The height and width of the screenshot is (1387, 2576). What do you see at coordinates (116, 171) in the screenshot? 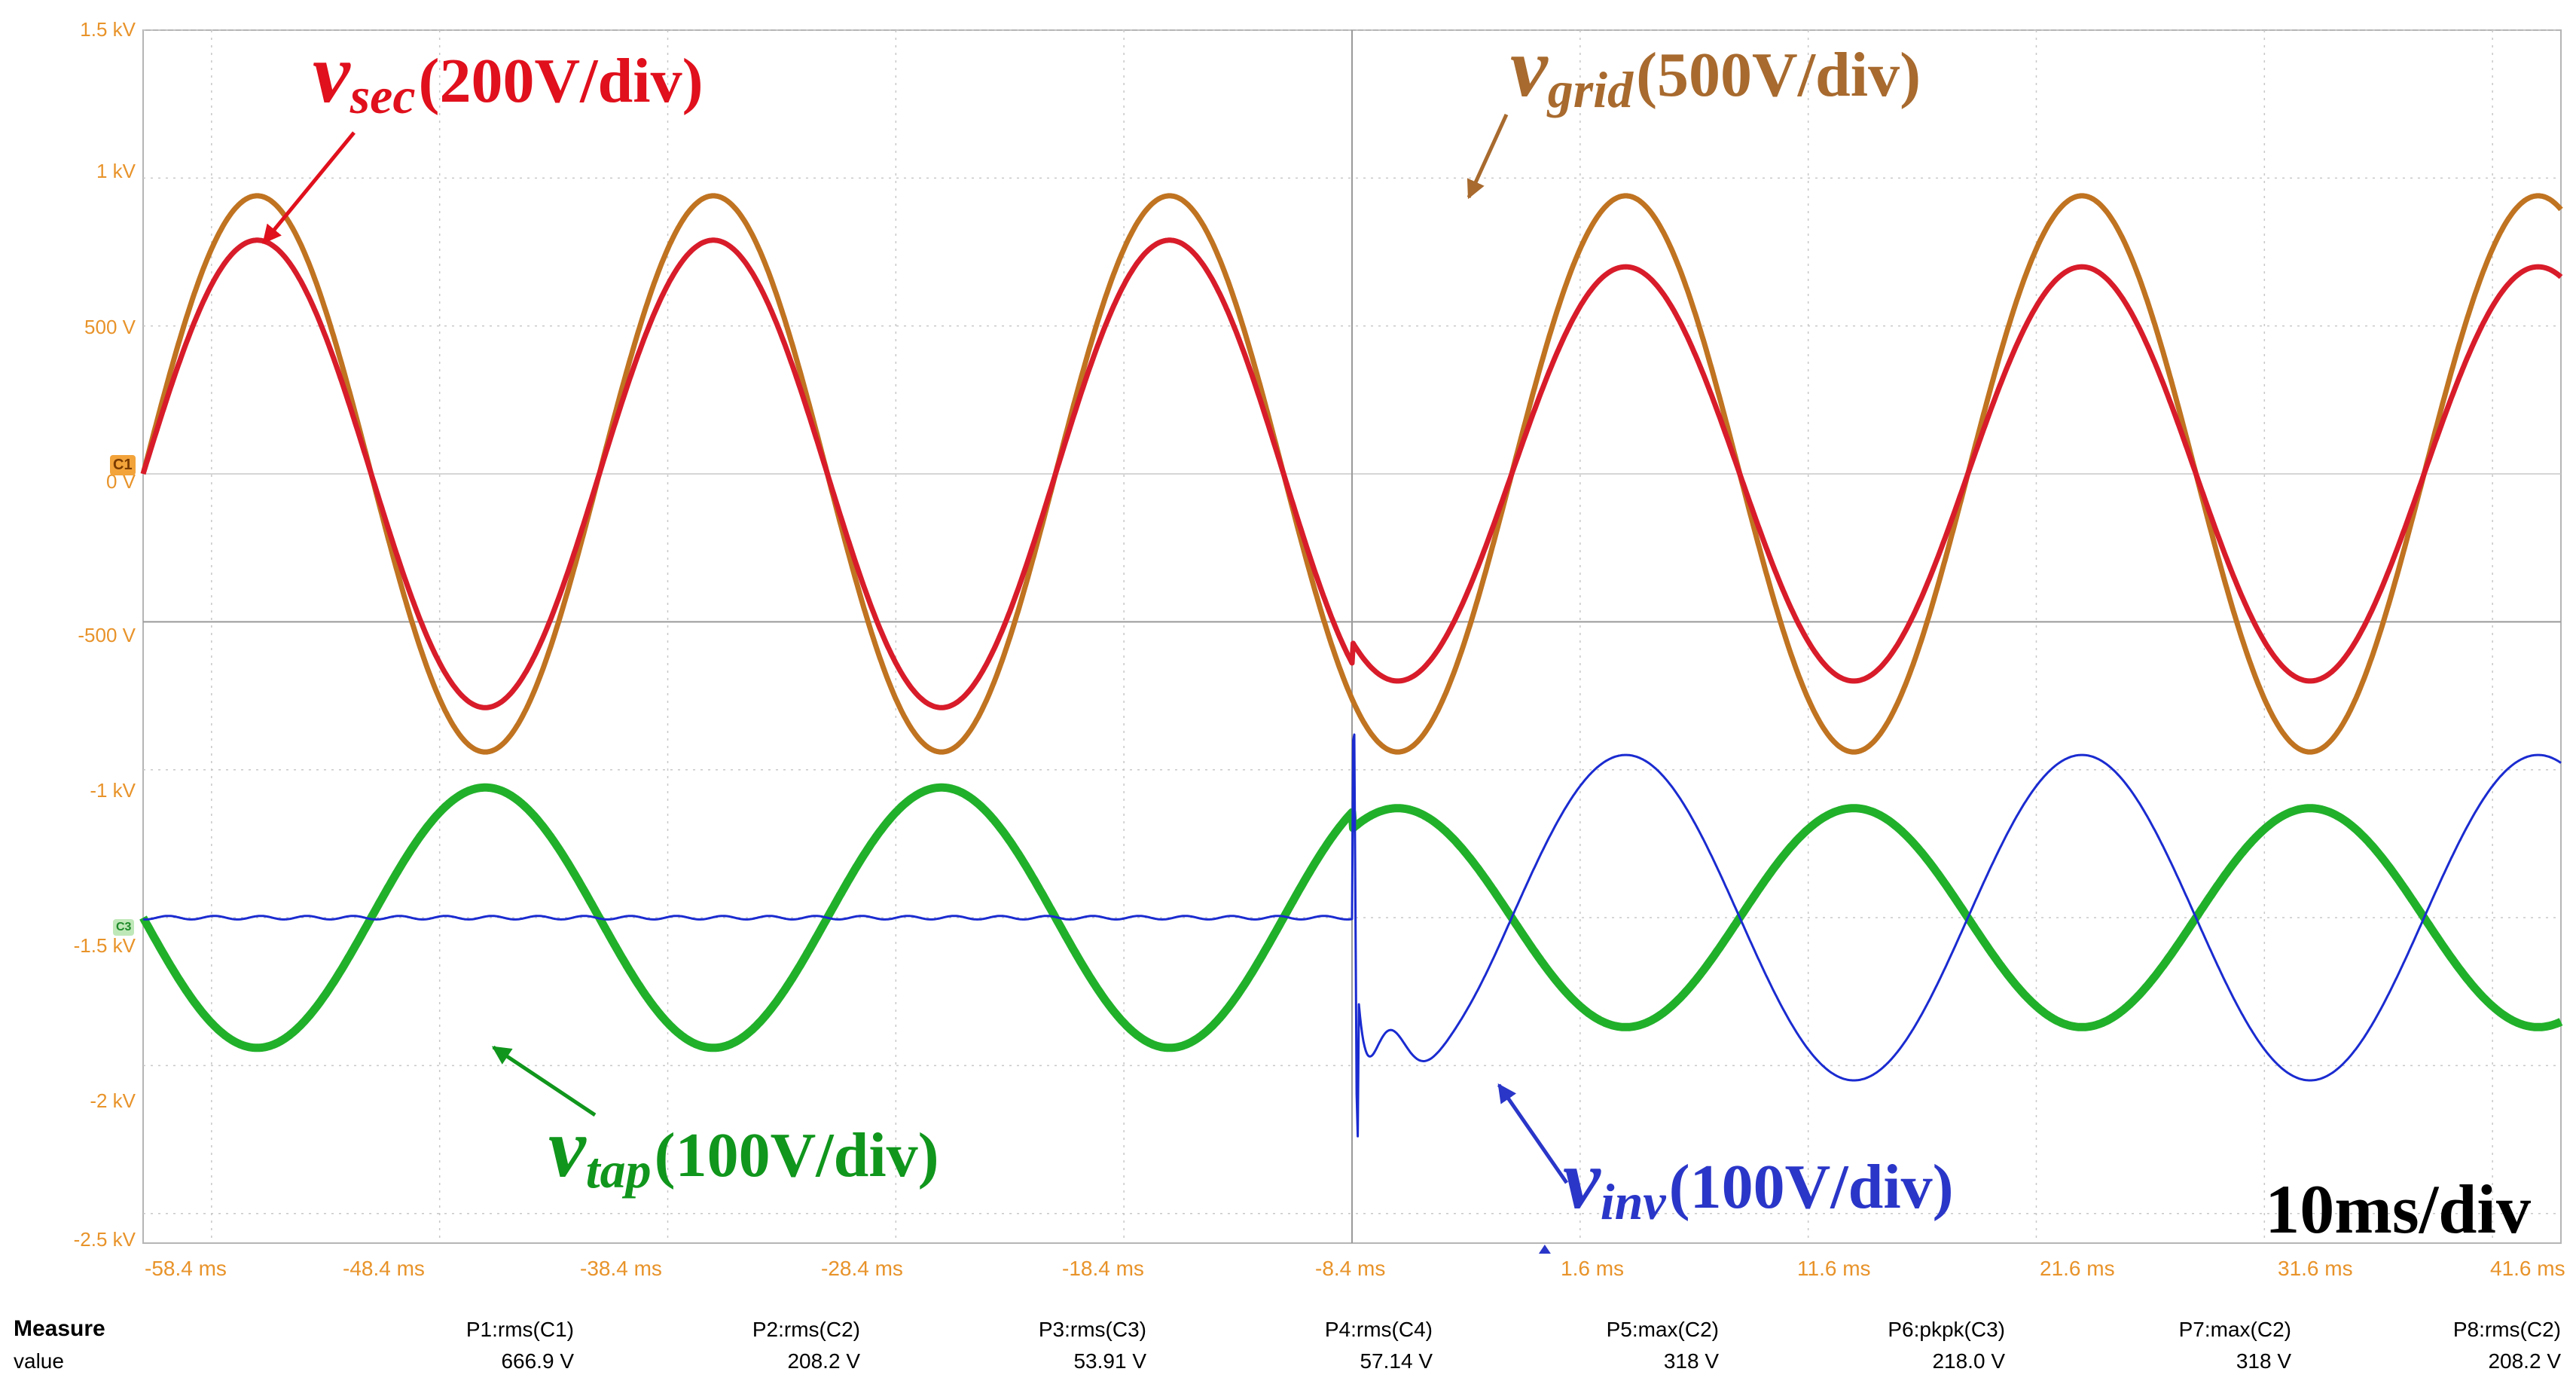
I see `y-tick-label: 1 kV` at bounding box center [116, 171].